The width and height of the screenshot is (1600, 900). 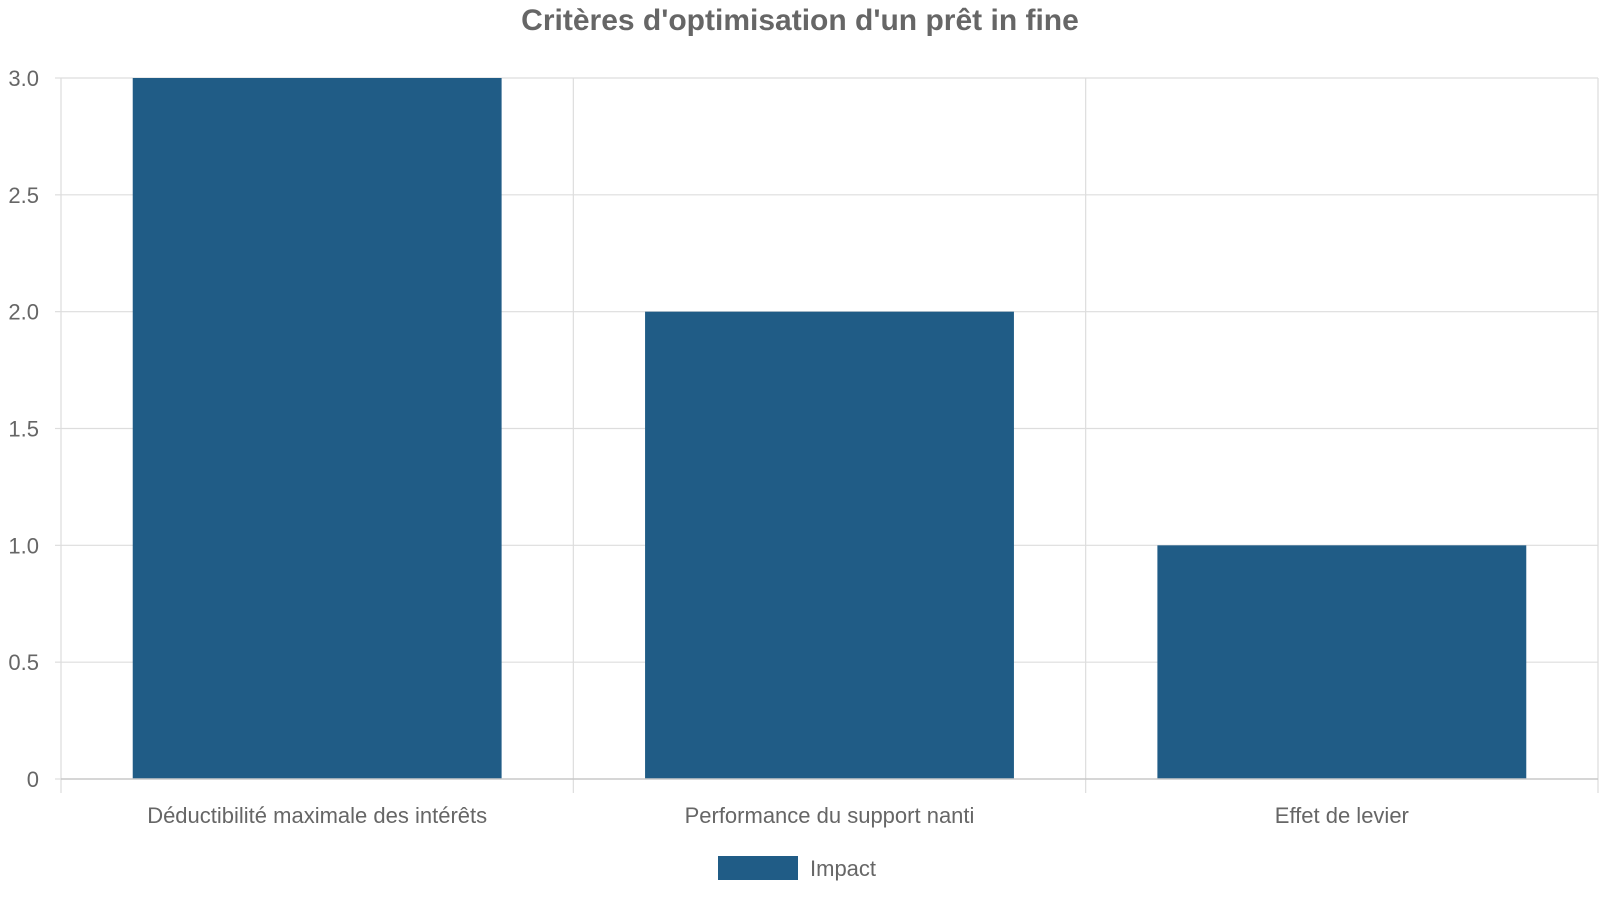 What do you see at coordinates (23, 545) in the screenshot?
I see `y-tick-label: 1.0` at bounding box center [23, 545].